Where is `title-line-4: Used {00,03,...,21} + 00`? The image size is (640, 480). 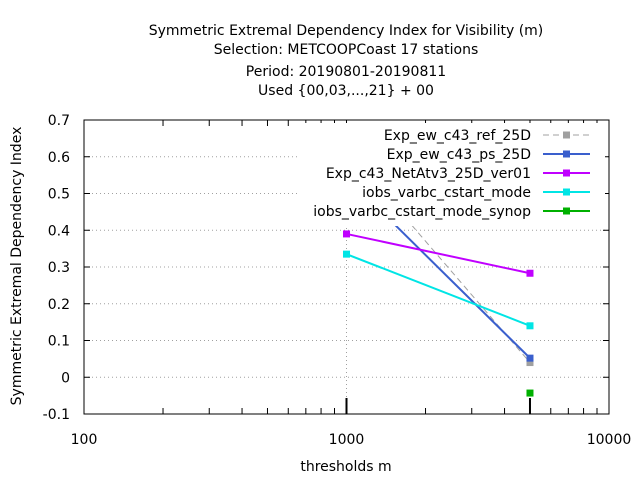 title-line-4: Used {00,03,...,21} + 00 is located at coordinates (346, 91).